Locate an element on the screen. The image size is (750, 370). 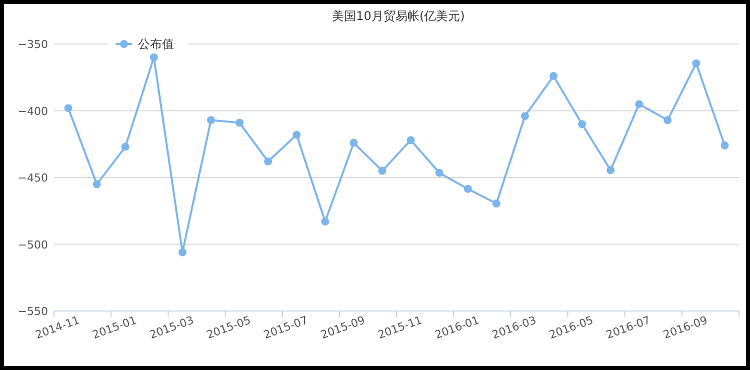
y-tick-label: −400 is located at coordinates (33, 111).